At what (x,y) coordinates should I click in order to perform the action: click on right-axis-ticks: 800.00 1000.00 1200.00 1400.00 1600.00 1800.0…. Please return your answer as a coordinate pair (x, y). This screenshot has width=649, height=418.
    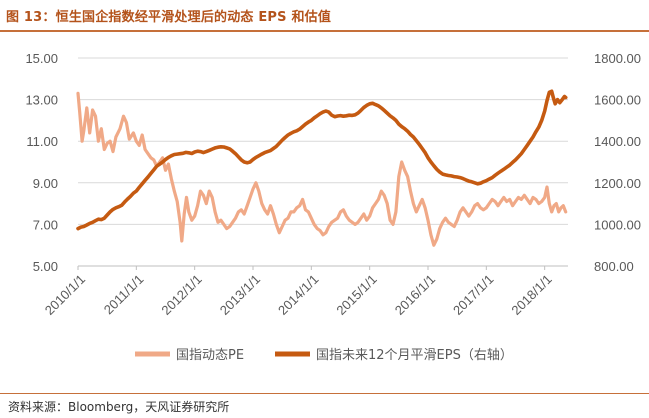
    Looking at the image, I should click on (617, 162).